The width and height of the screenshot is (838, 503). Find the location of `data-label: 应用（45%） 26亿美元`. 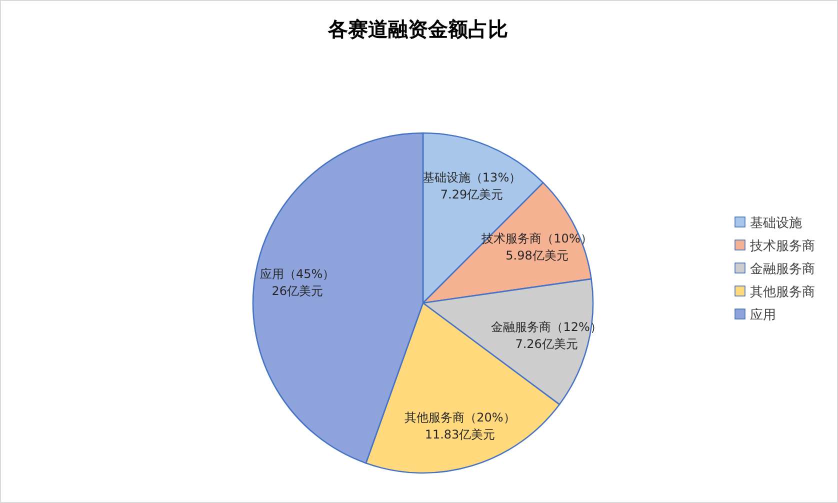

data-label: 应用（45%） 26亿美元 is located at coordinates (297, 282).